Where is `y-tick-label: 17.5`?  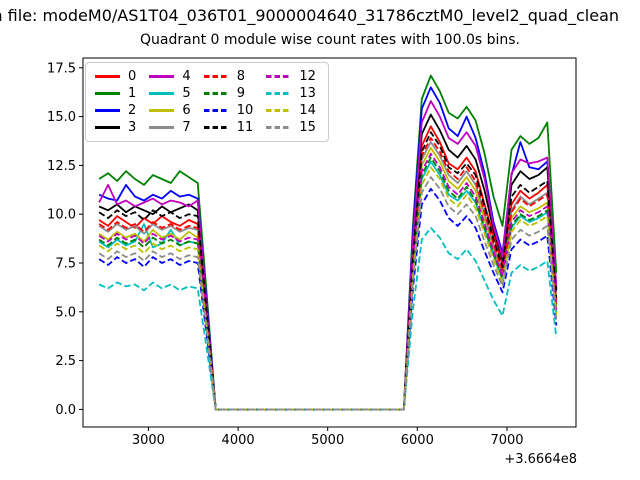
y-tick-label: 17.5 is located at coordinates (61, 68).